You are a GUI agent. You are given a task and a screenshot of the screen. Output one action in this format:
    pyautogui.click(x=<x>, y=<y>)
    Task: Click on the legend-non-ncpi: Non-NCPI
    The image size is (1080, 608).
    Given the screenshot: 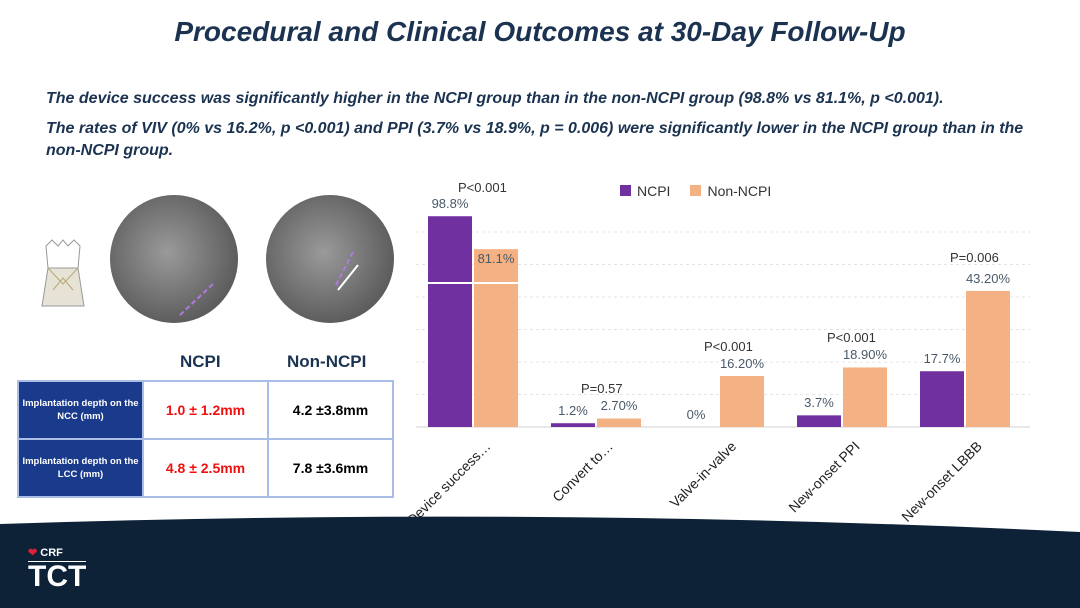 What is the action you would take?
    pyautogui.click(x=730, y=191)
    